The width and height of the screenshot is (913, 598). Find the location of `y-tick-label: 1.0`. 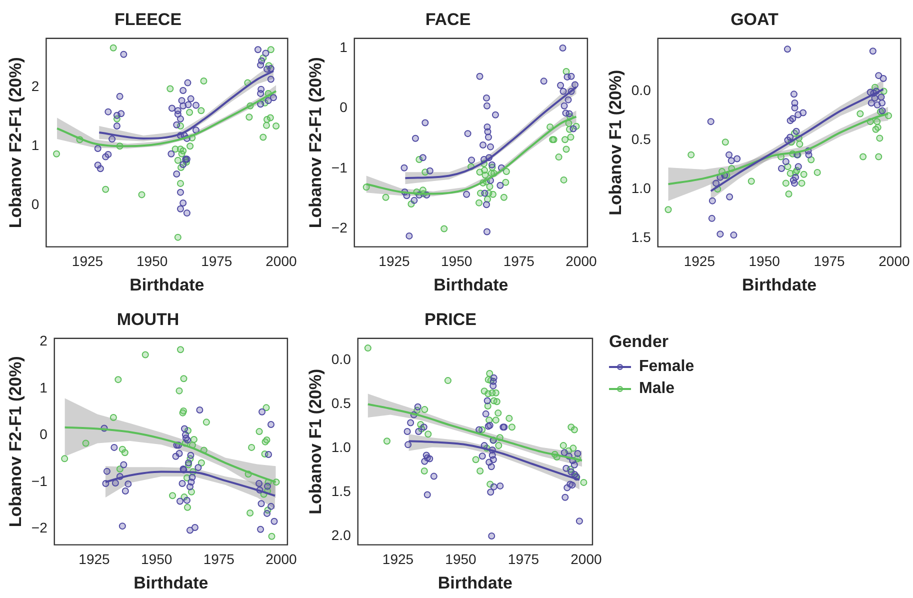

y-tick-label: 1.0 is located at coordinates (641, 188).